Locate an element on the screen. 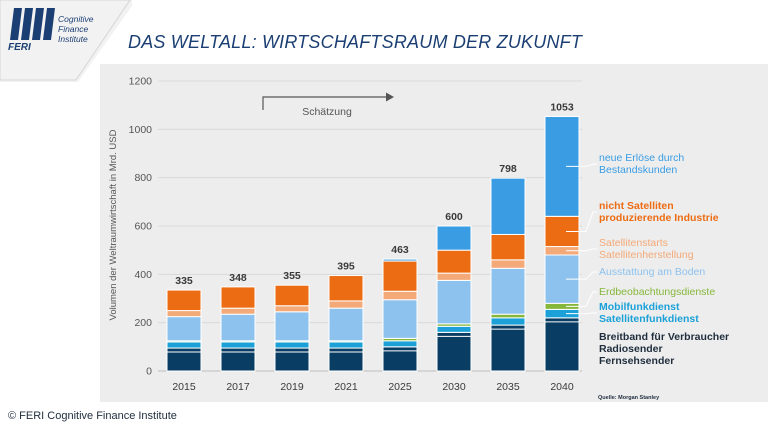 Image resolution: width=768 pixels, height=432 pixels. arrow-right-icon is located at coordinates (390, 97).